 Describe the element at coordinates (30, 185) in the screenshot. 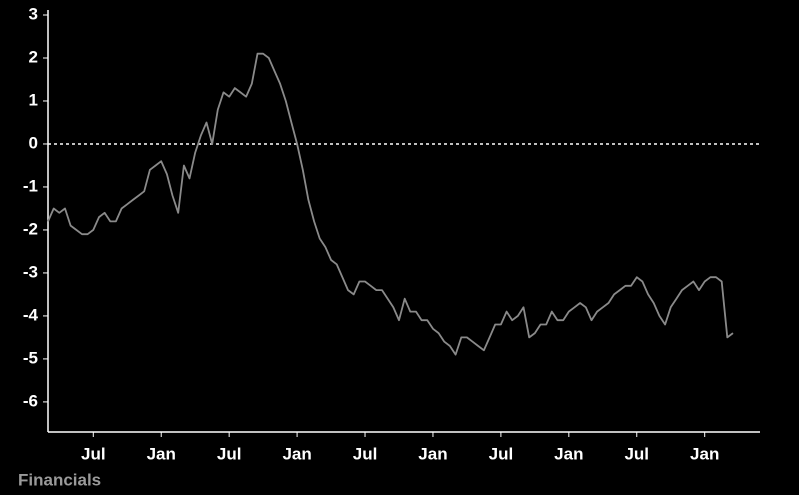

I see `y-tick-label: -1` at that location.